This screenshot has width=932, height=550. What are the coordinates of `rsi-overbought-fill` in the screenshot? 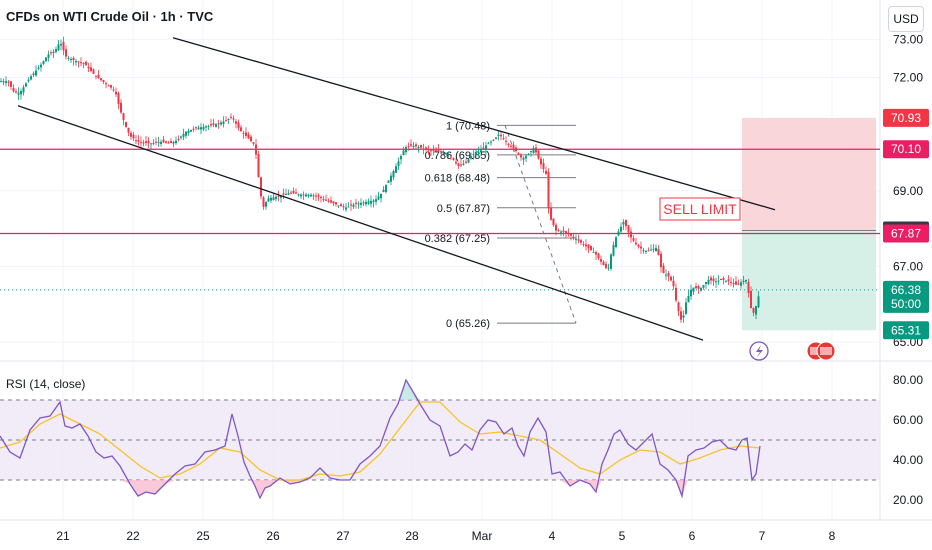 It's located at (380, 390).